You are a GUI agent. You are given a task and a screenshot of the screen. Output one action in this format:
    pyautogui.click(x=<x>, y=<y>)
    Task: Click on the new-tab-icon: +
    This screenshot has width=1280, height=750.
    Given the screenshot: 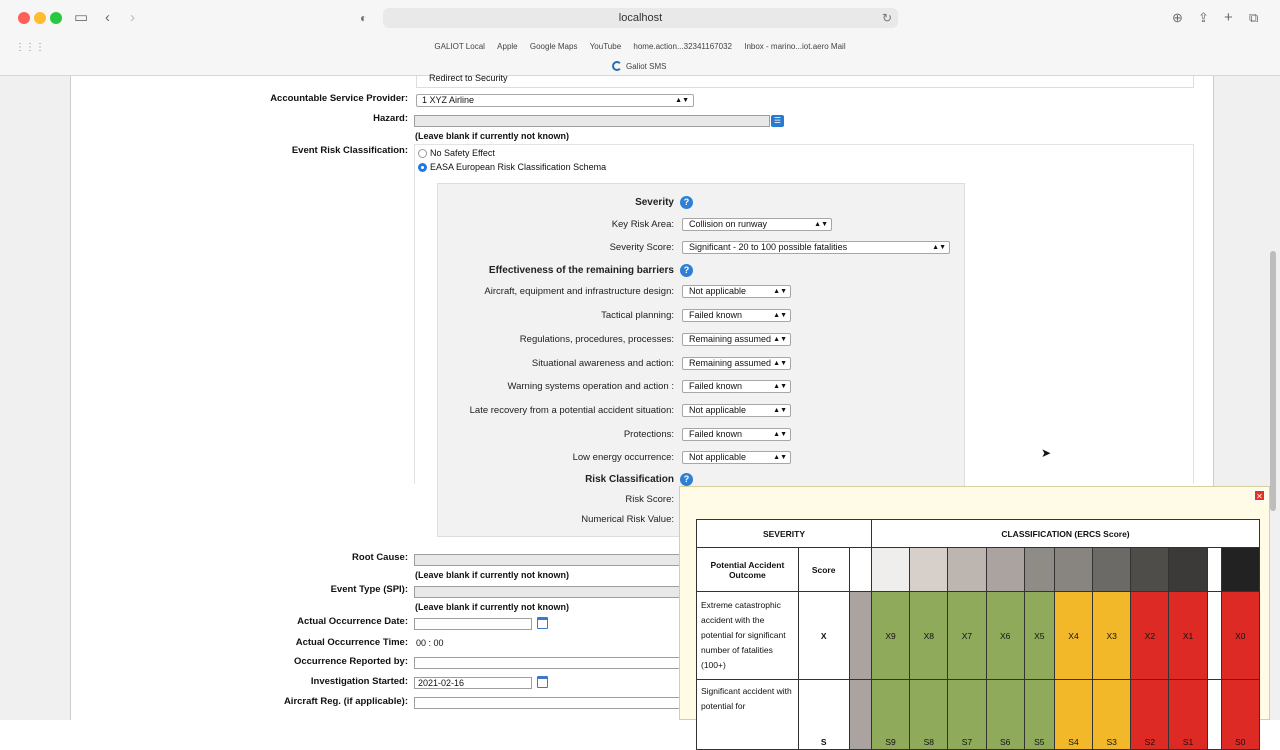 What is the action you would take?
    pyautogui.click(x=1228, y=17)
    